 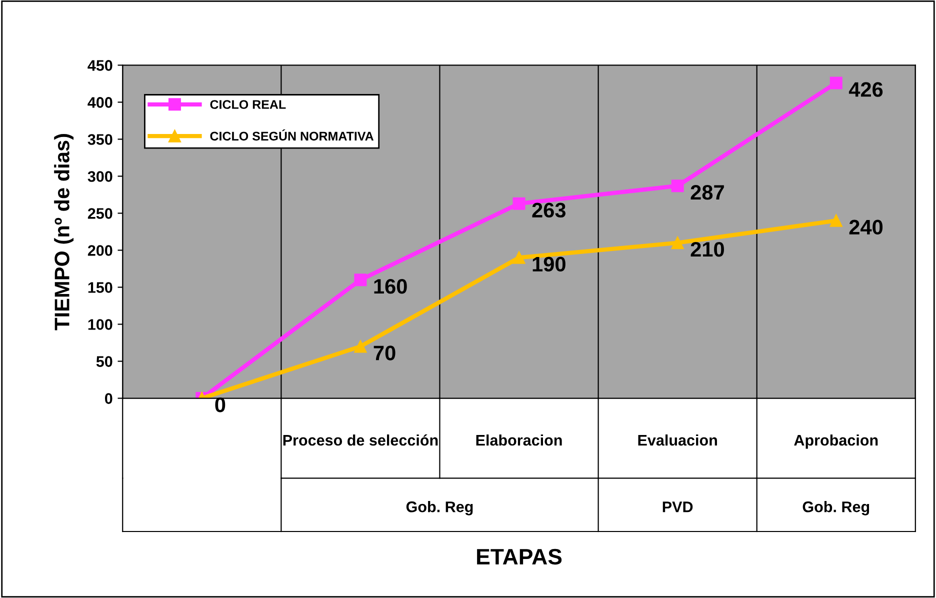 What do you see at coordinates (677, 507) in the screenshot?
I see `text: PVD` at bounding box center [677, 507].